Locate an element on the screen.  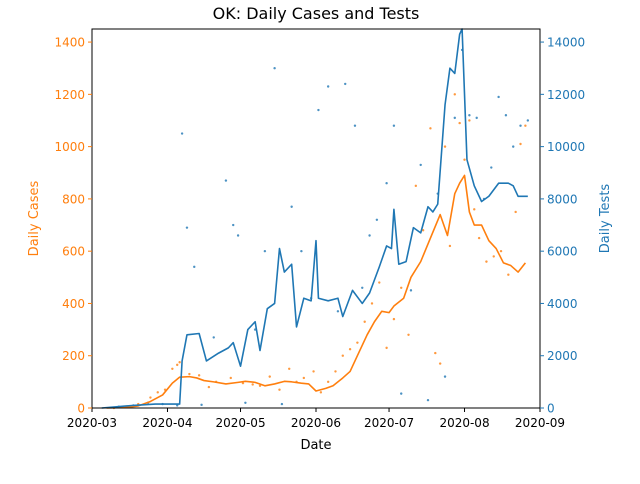
x-tick-label: 2020-07 is located at coordinates (389, 423).